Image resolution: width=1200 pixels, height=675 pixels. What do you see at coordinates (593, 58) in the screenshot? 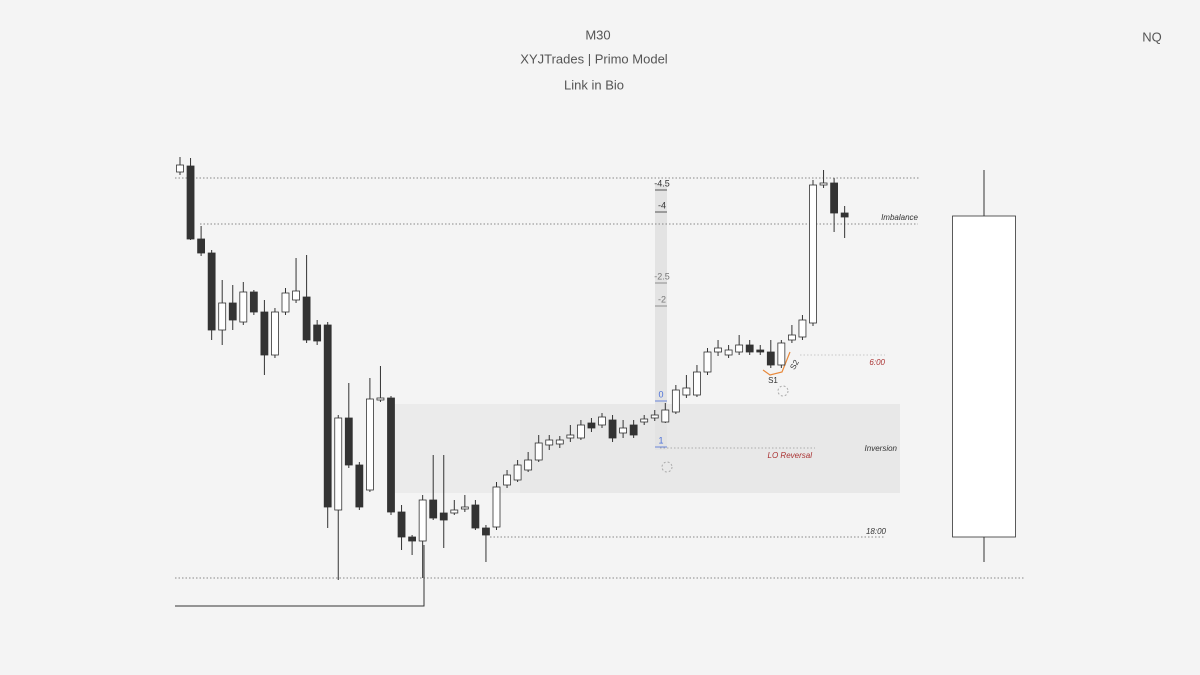
I see `subtitle: XYJTrades | Primo Model` at bounding box center [593, 58].